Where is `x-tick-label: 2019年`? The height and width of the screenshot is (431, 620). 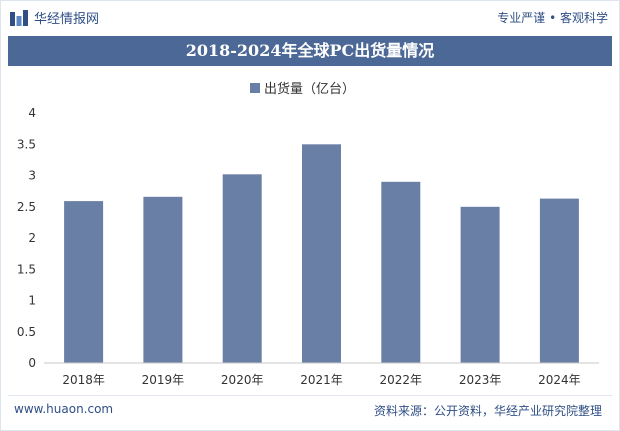
x-tick-label: 2019年 is located at coordinates (163, 380).